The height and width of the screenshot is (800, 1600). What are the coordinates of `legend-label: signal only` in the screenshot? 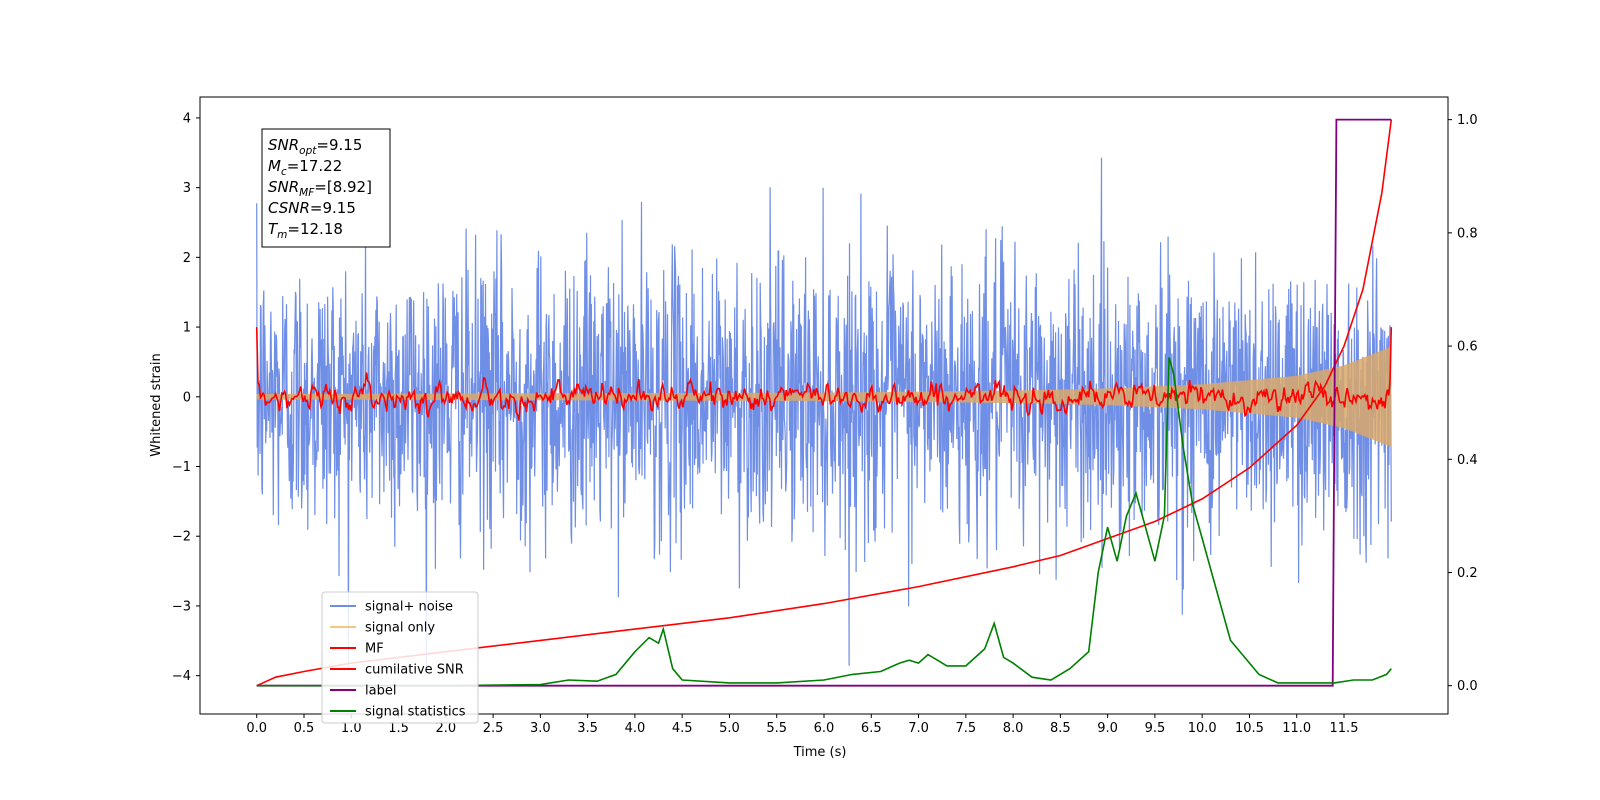 It's located at (400, 628).